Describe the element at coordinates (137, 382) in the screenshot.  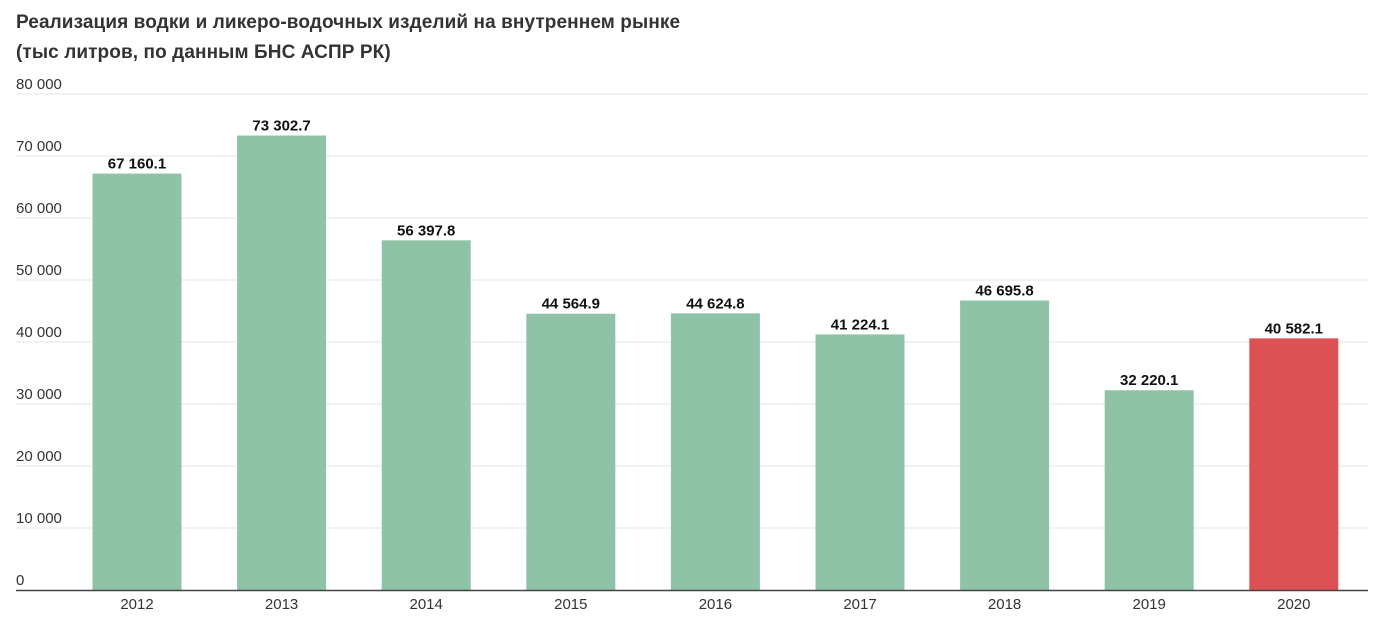
I see `bar-2012` at that location.